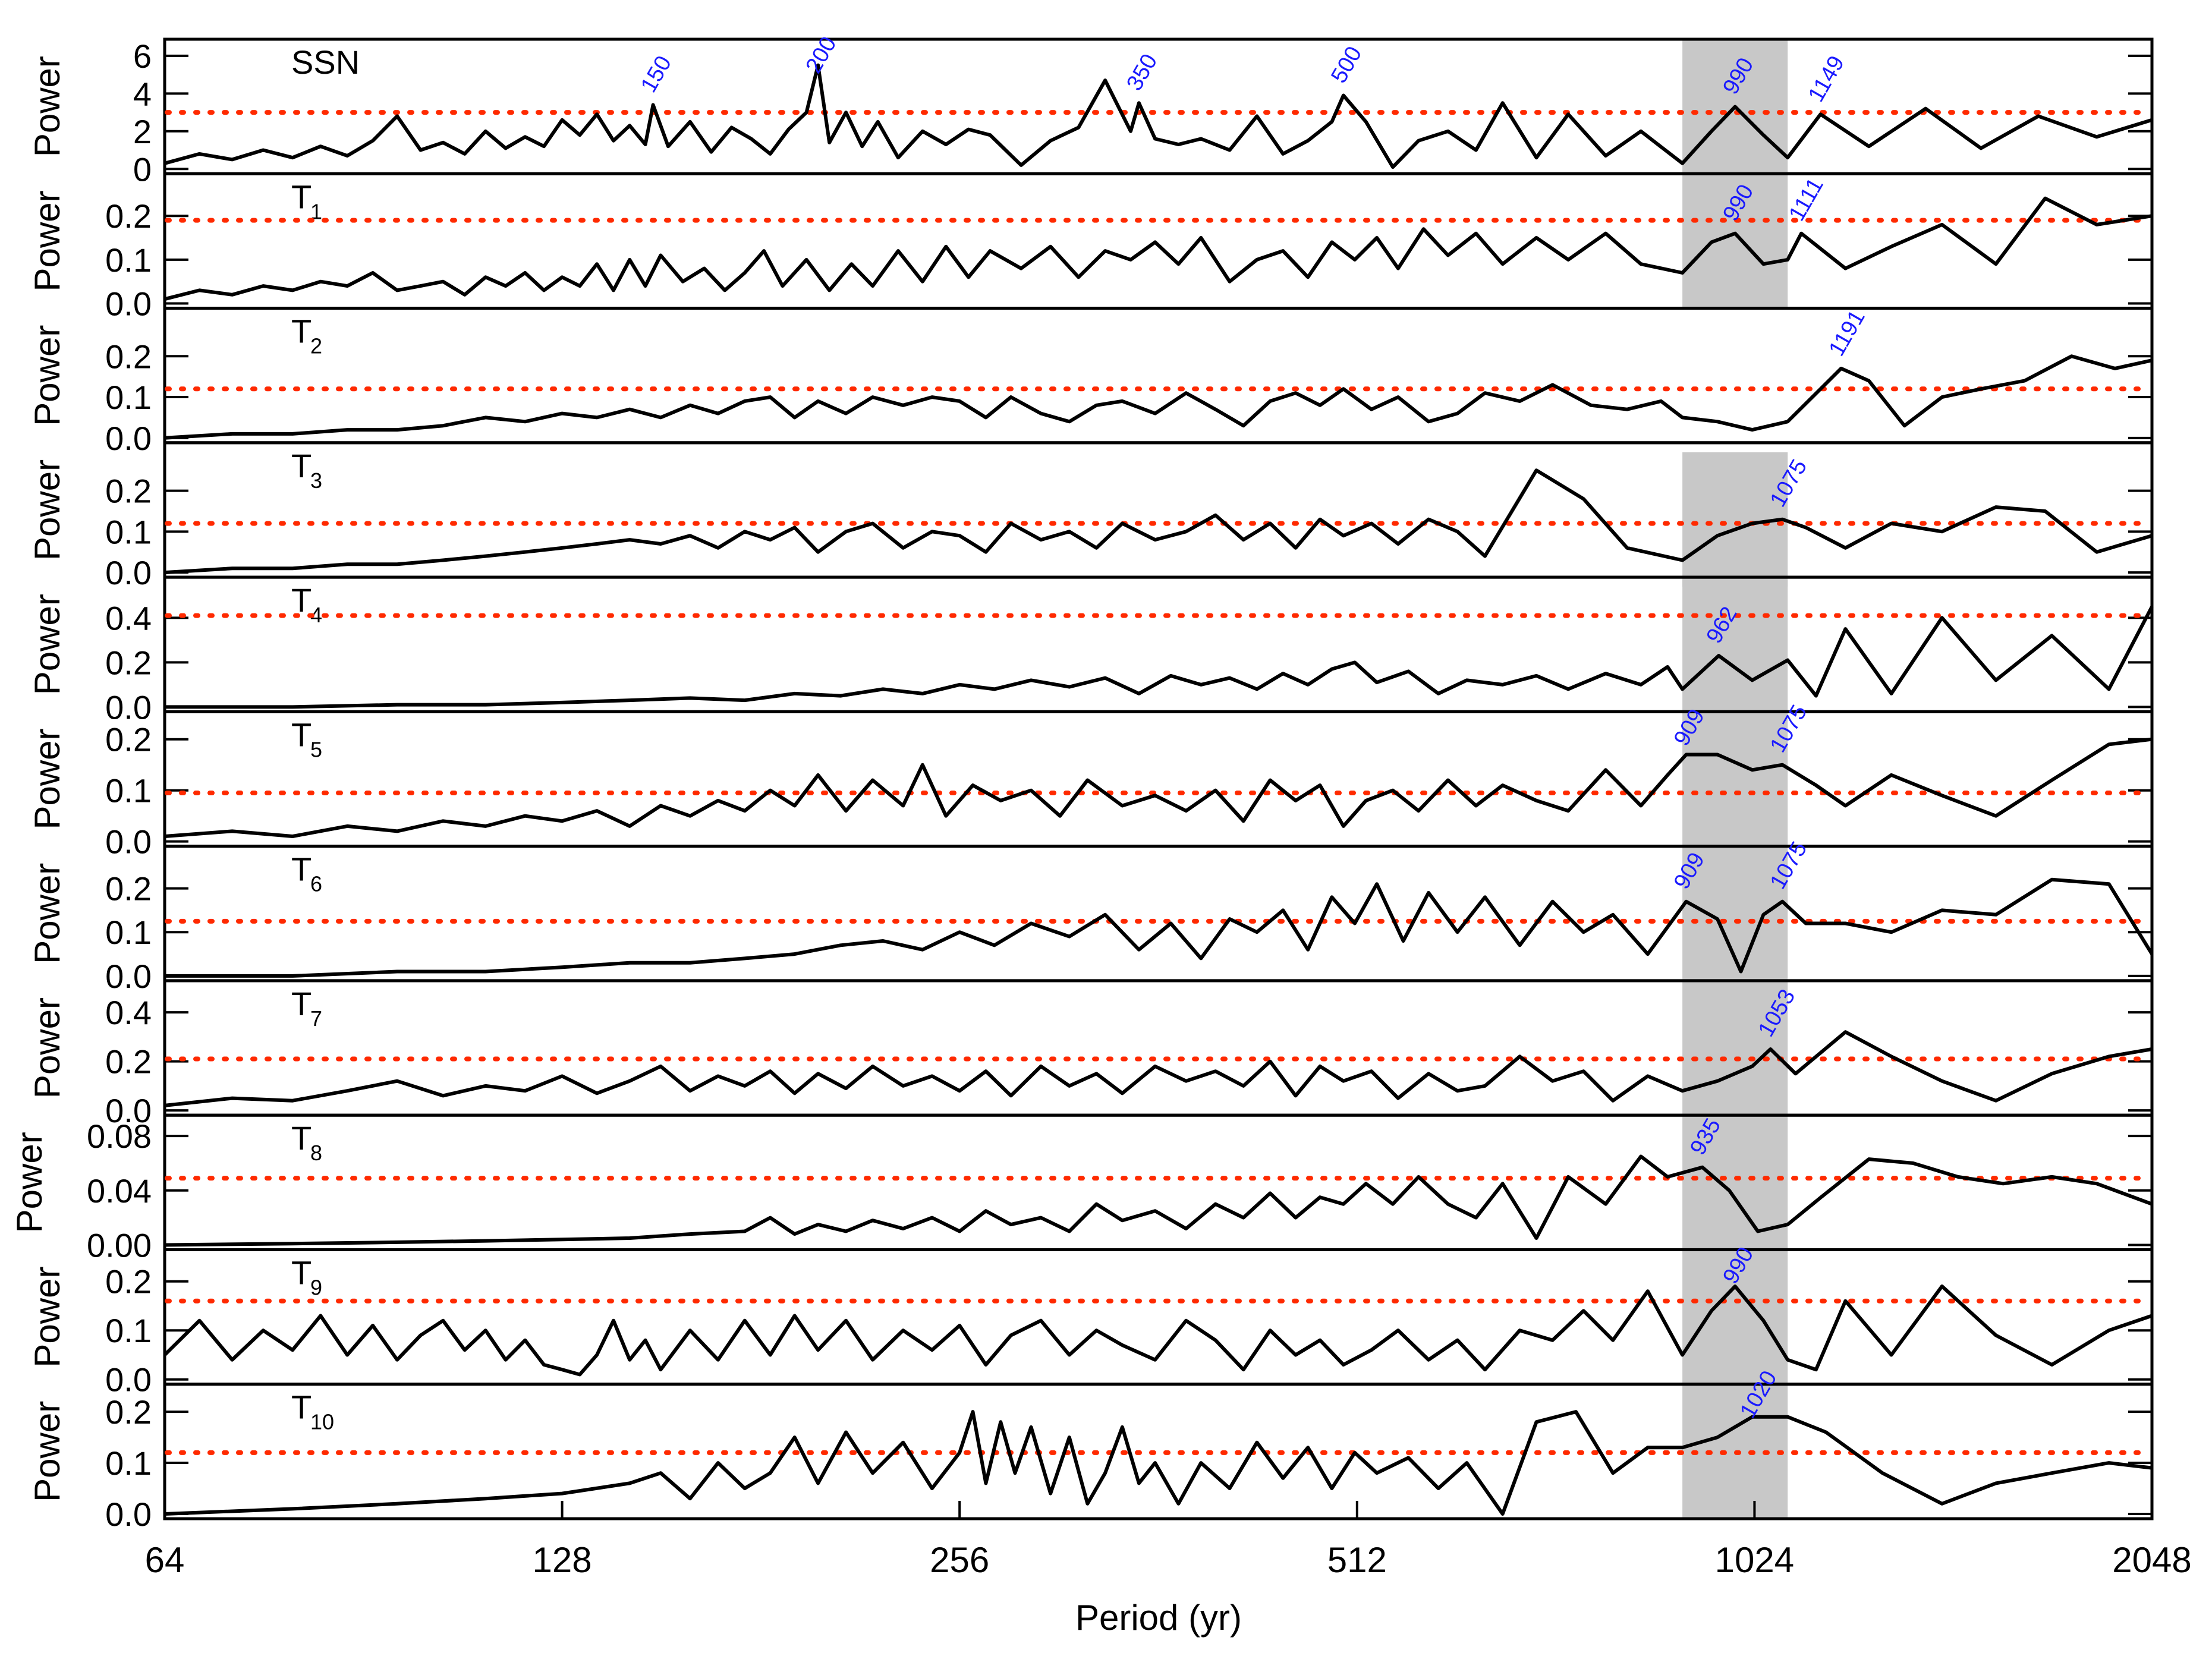 This screenshot has height=1656, width=2212. I want to click on panel-subscript: 7, so click(316, 1018).